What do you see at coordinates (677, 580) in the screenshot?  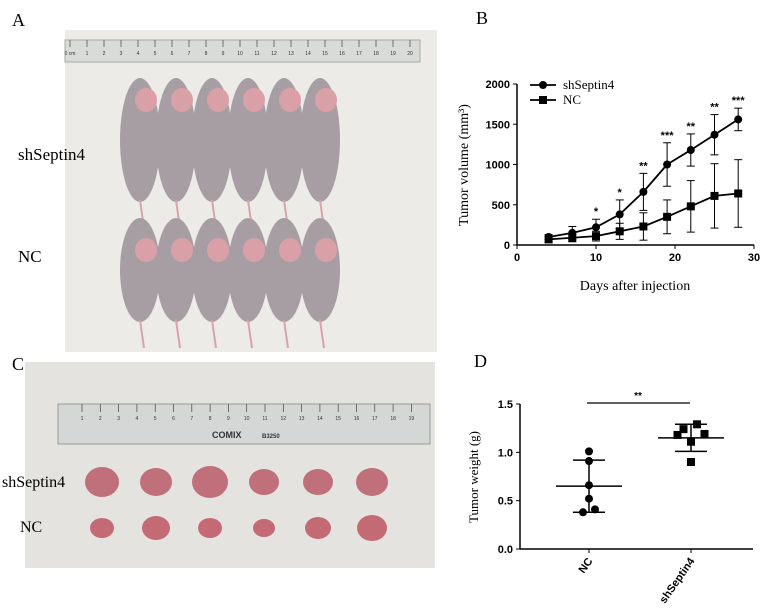 I see `x-tick-label: shSeptin4` at bounding box center [677, 580].